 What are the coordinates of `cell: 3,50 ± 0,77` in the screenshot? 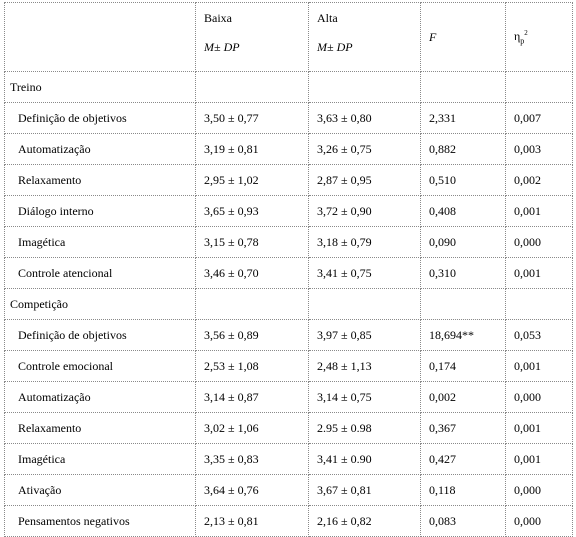 It's located at (252, 118).